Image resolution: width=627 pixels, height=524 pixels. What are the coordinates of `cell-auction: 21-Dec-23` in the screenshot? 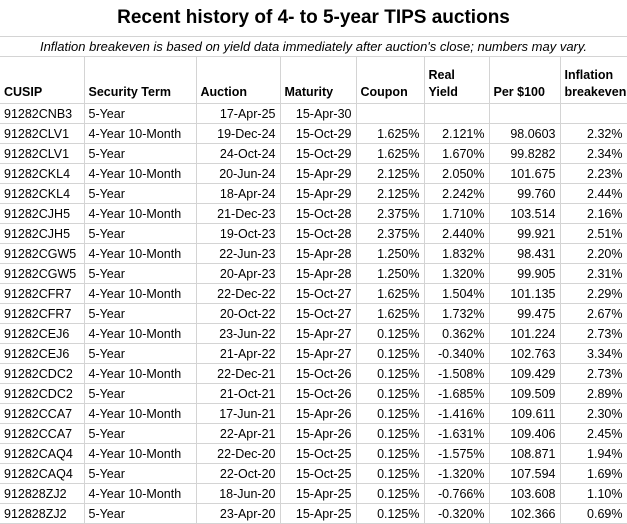 It's located at (238, 213).